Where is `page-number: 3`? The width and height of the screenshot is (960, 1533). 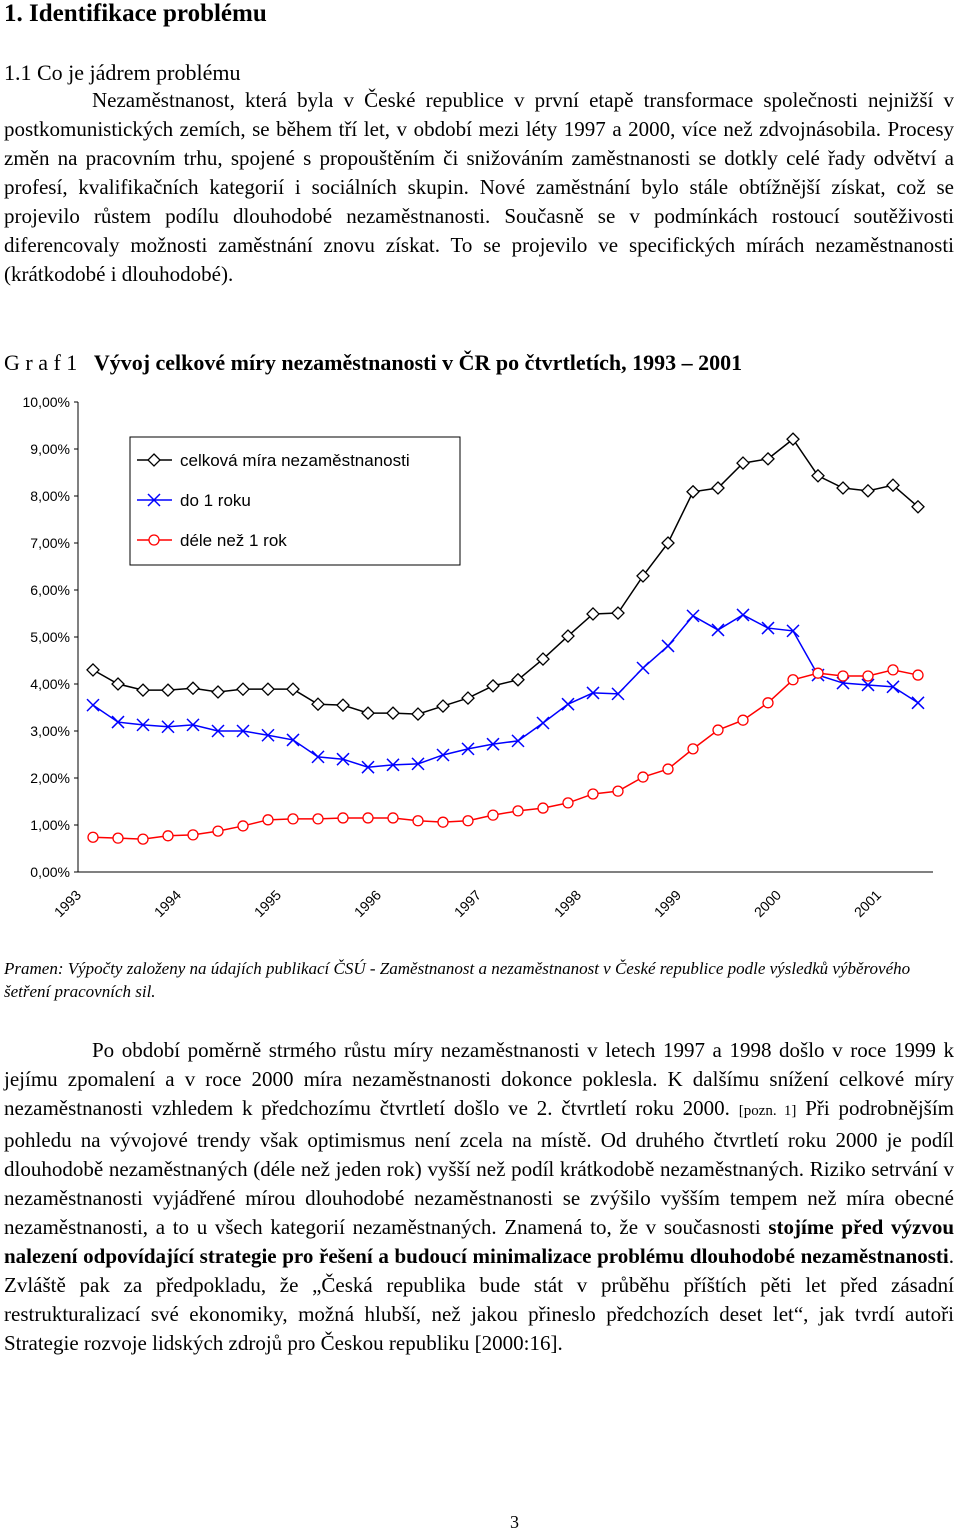 page-number: 3 is located at coordinates (514, 1522).